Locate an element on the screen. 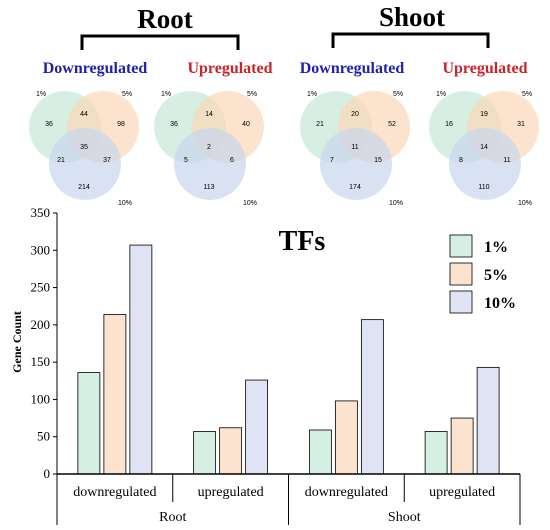 The height and width of the screenshot is (530, 550). x-group-label: Shoot is located at coordinates (404, 517).